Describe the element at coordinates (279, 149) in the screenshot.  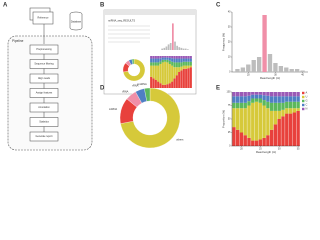
I see `x-tick-label: 30` at that location.